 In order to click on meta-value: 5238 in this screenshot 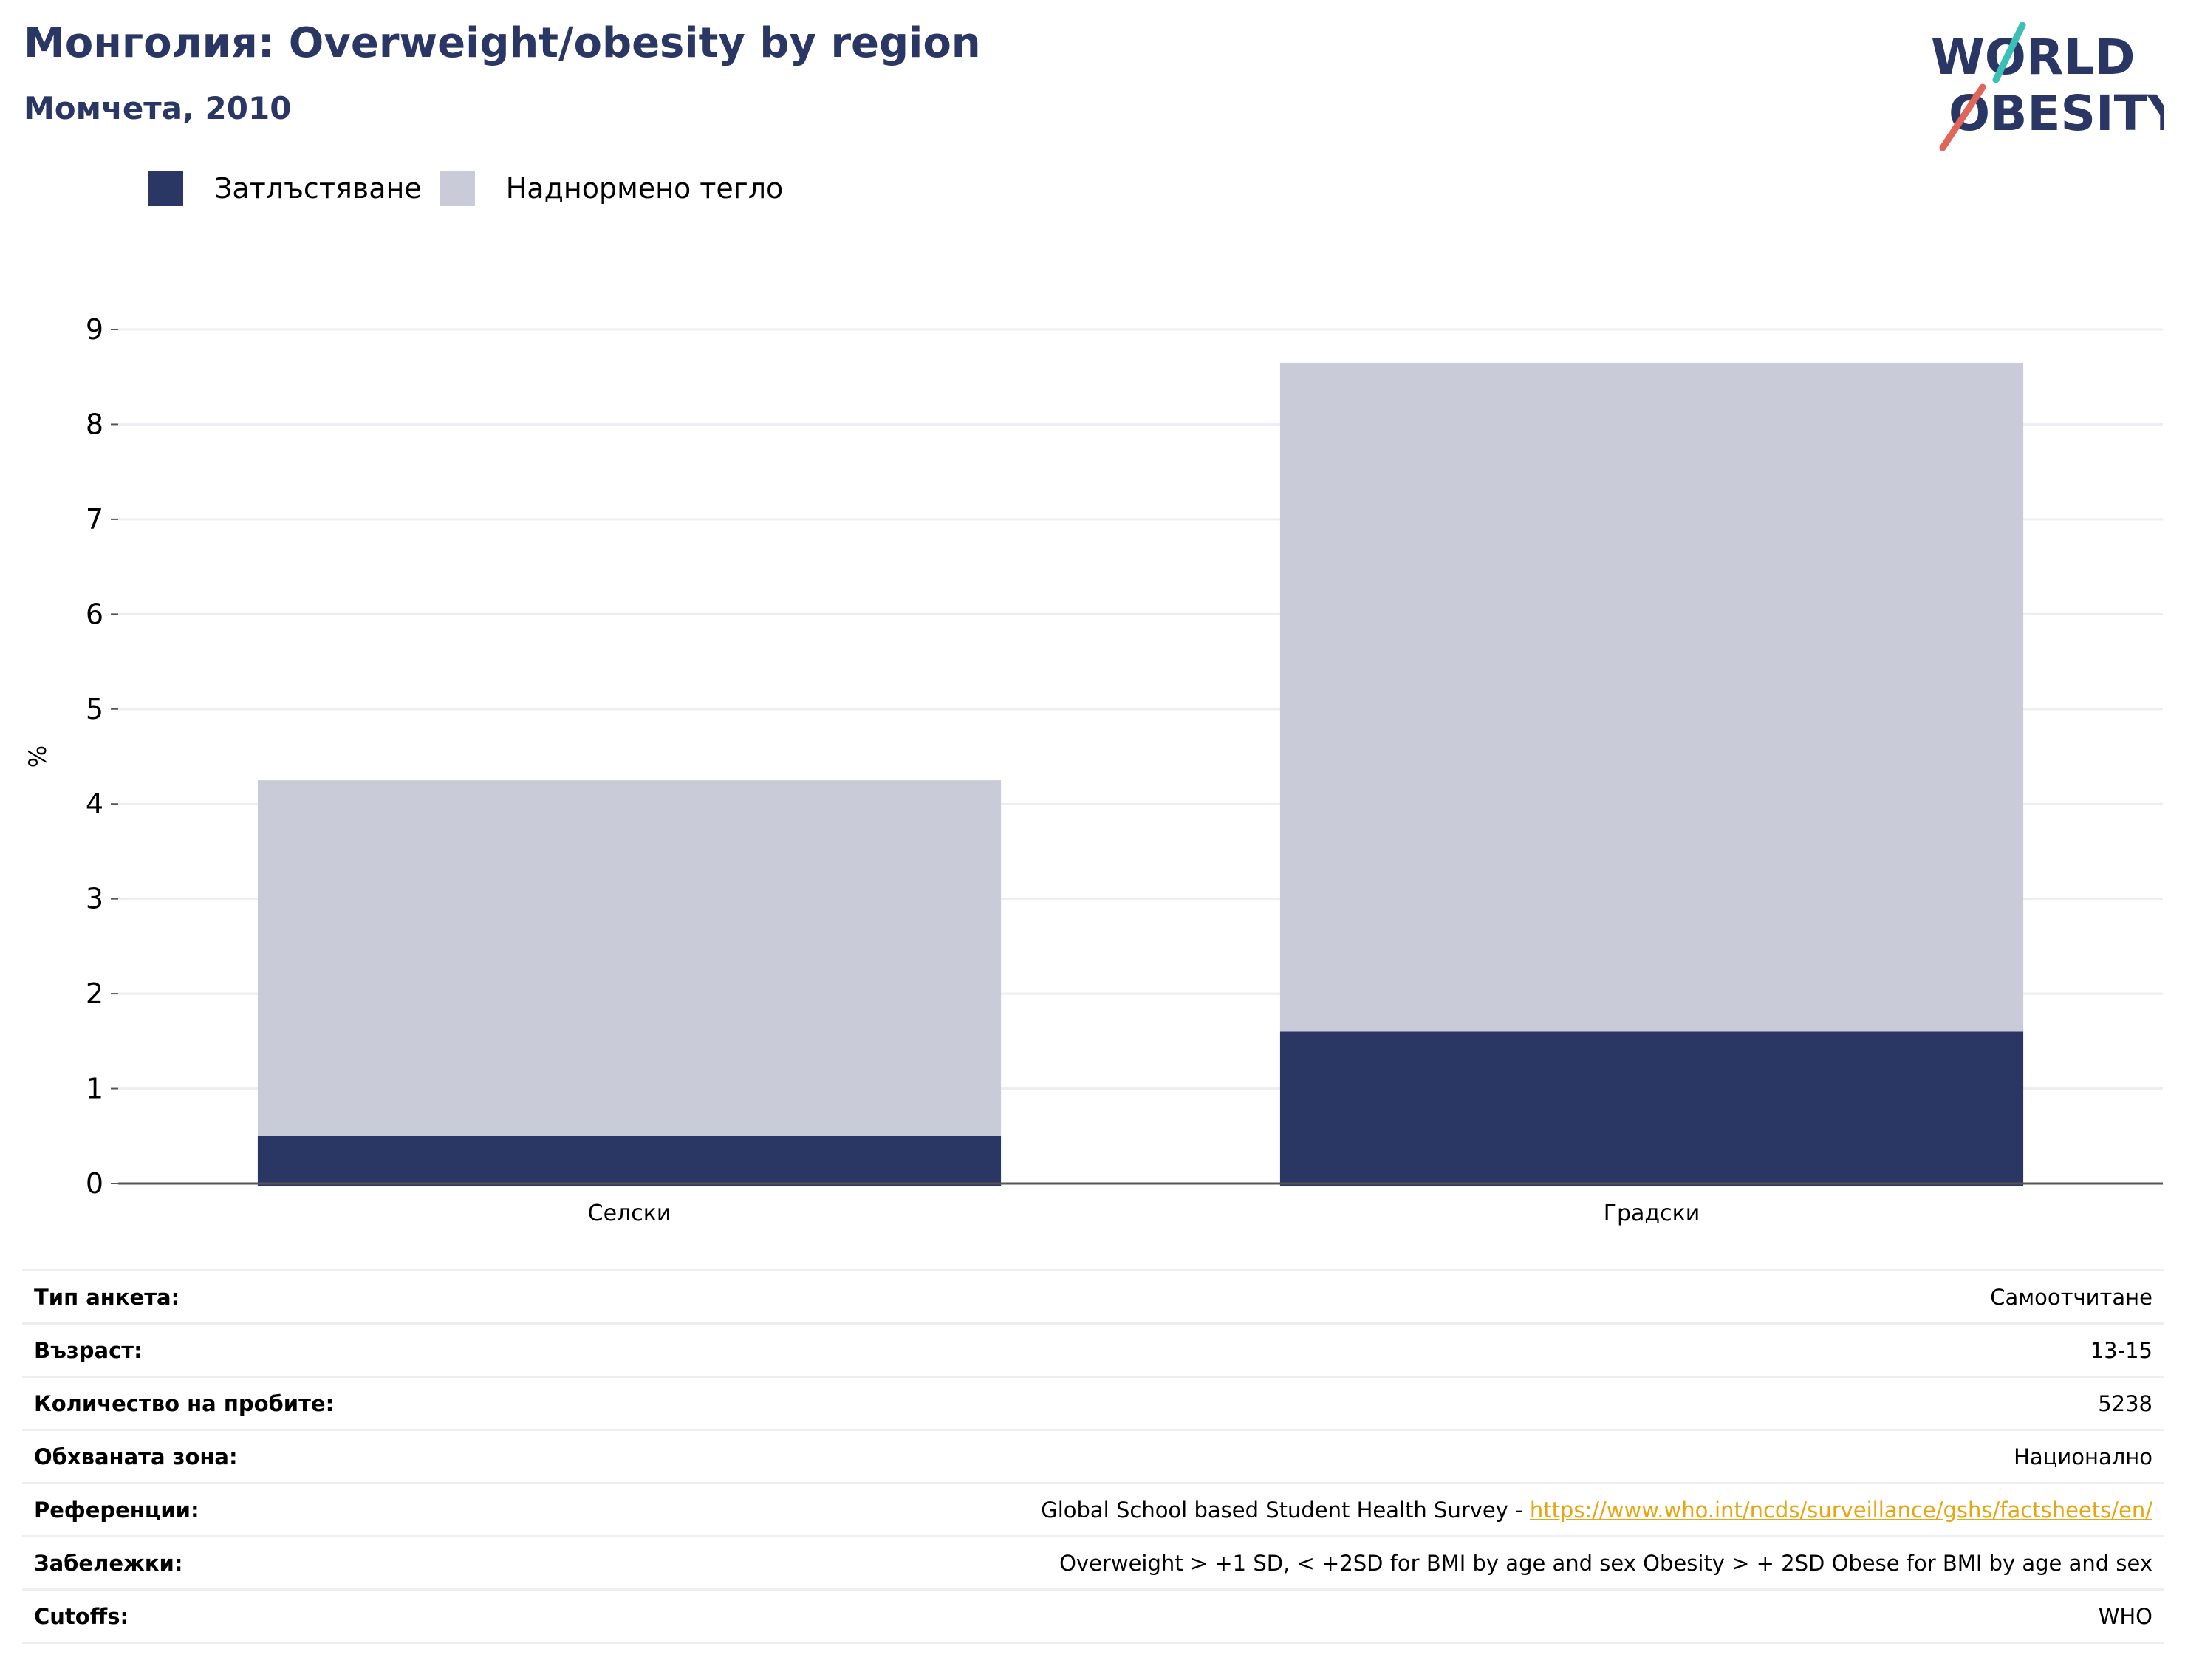, I will do `click(2125, 1403)`.